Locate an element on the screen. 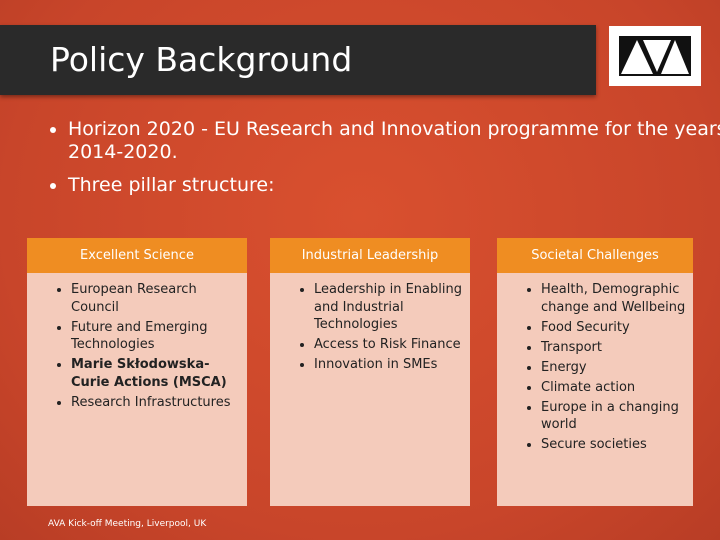 The height and width of the screenshot is (540, 720). pillar-item: Future and Emerging Technologies is located at coordinates (156, 336).